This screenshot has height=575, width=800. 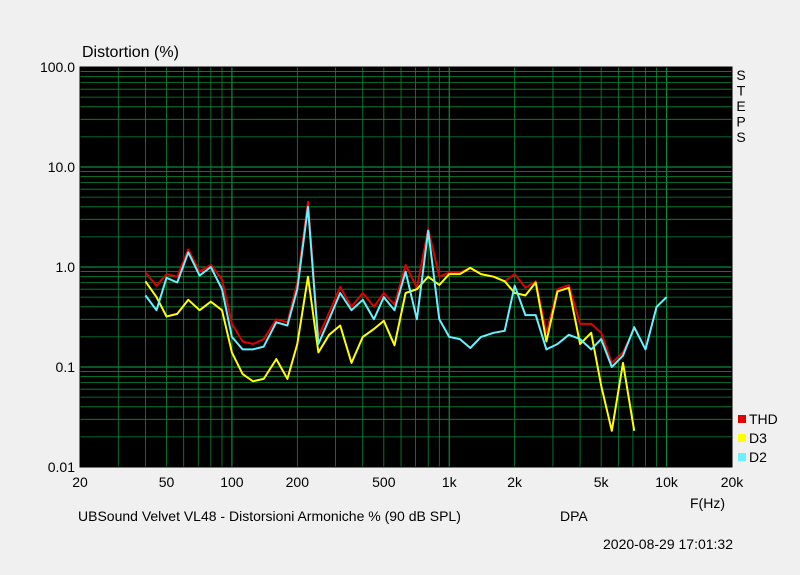 What do you see at coordinates (66, 367) in the screenshot?
I see `y-tick-label: 0.1` at bounding box center [66, 367].